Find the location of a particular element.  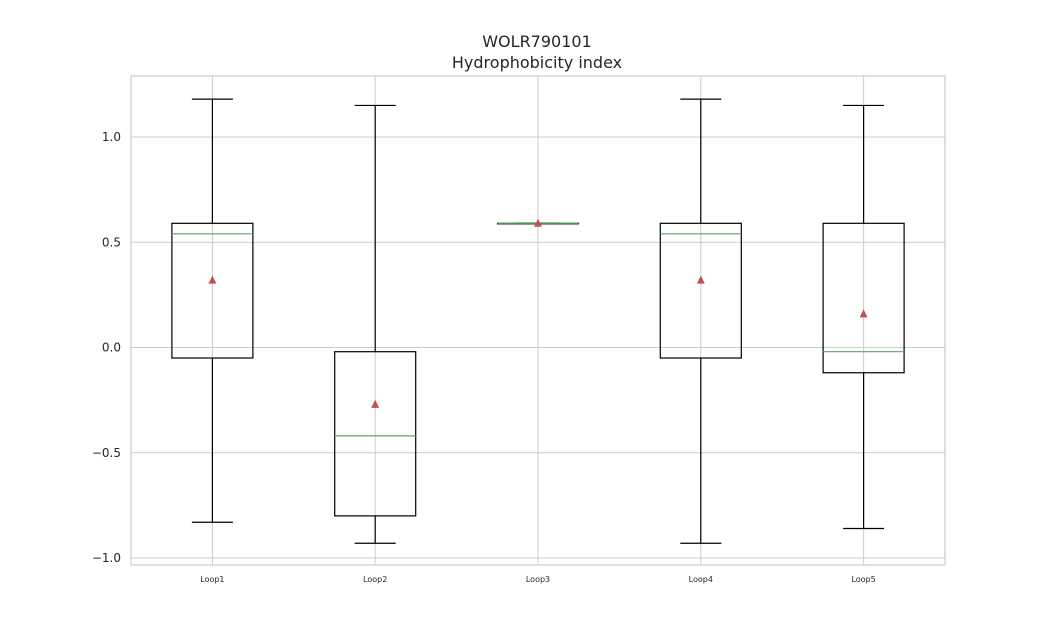

y-tick-label: −0.5 is located at coordinates (106, 453).